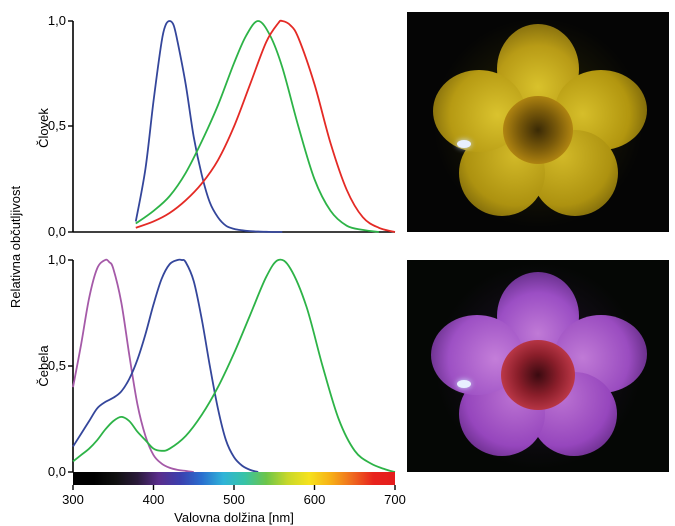 This screenshot has width=675, height=526. I want to click on bee-x-axis-title: Valovna dolžina [nm], so click(234, 517).